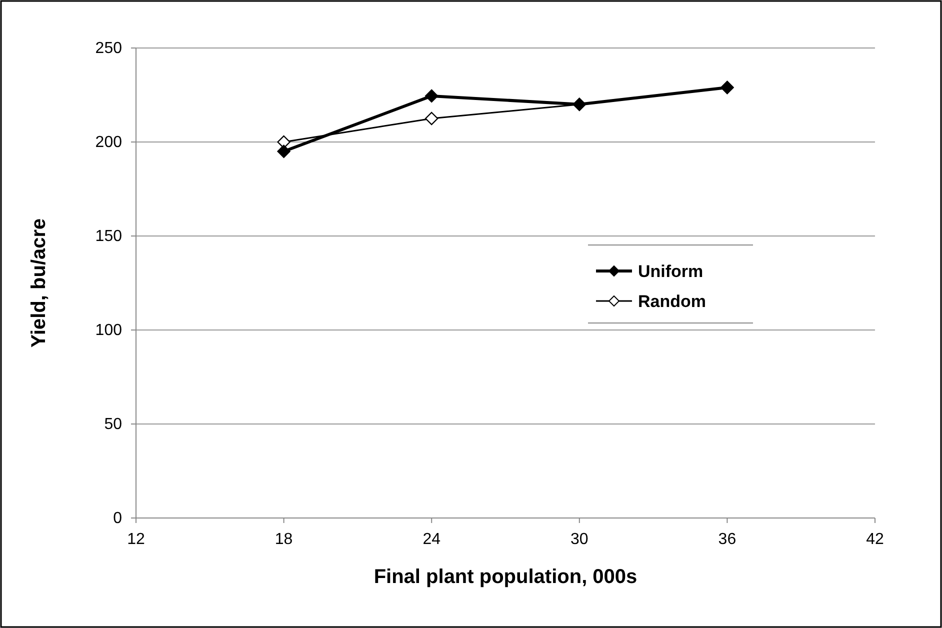 Image resolution: width=942 pixels, height=628 pixels. Describe the element at coordinates (579, 539) in the screenshot. I see `x-tick-label: 30` at that location.